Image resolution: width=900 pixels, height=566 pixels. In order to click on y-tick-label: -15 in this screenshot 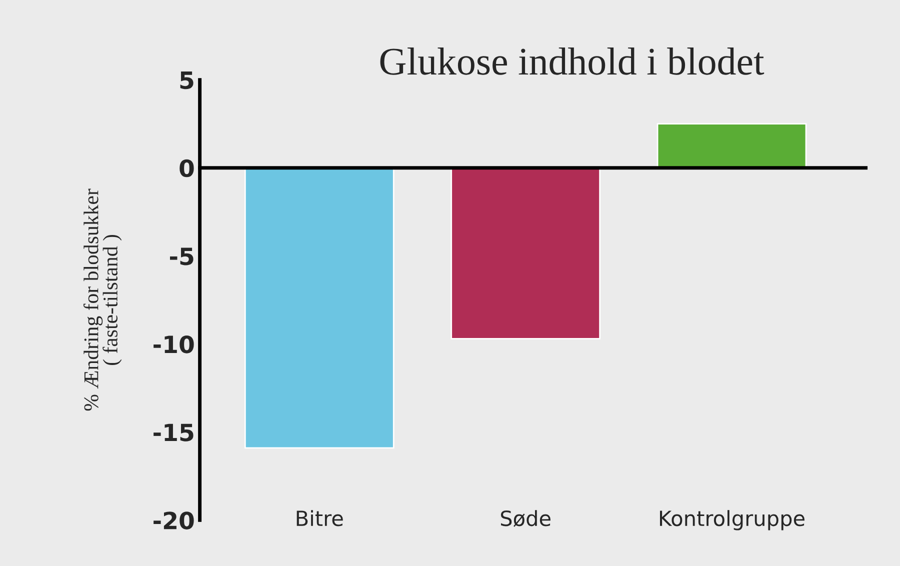, I will do `click(174, 433)`.